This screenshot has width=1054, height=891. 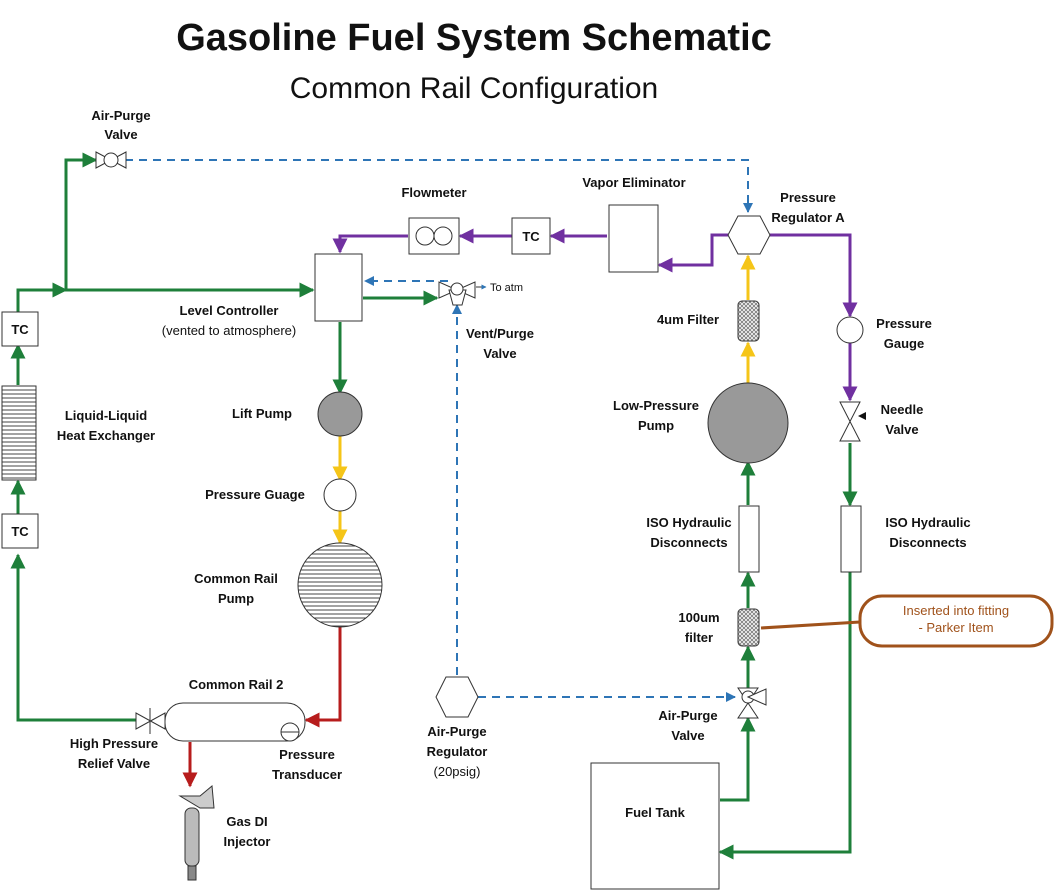 What do you see at coordinates (808, 217) in the screenshot?
I see `label-pressure-regulator-a-2: Regulator A` at bounding box center [808, 217].